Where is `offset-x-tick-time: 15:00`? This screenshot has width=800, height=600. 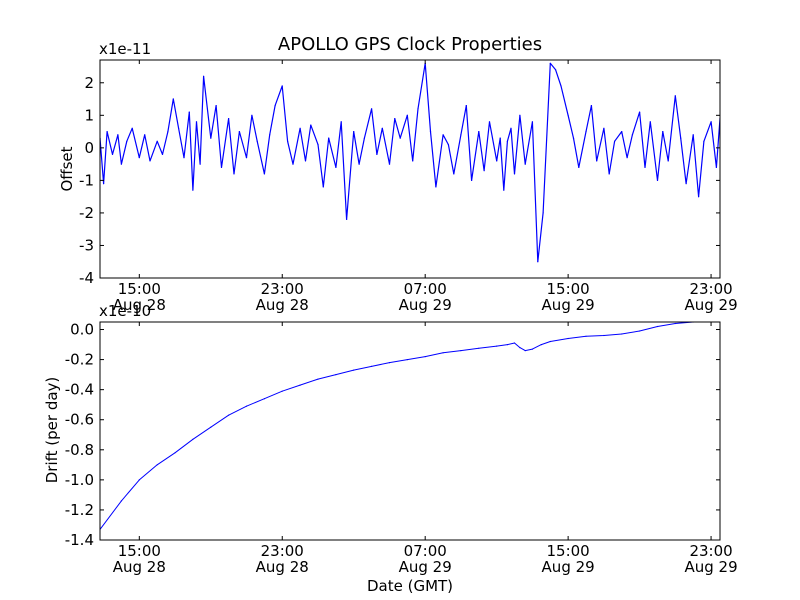 offset-x-tick-time: 15:00 is located at coordinates (568, 289).